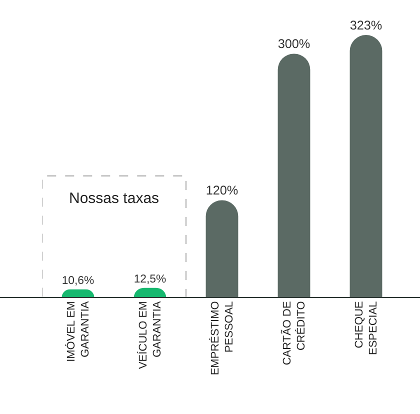 Image resolution: width=420 pixels, height=414 pixels. What do you see at coordinates (366, 328) in the screenshot?
I see `x-tick-label: CHEQUE ESPECIAL` at bounding box center [366, 328].